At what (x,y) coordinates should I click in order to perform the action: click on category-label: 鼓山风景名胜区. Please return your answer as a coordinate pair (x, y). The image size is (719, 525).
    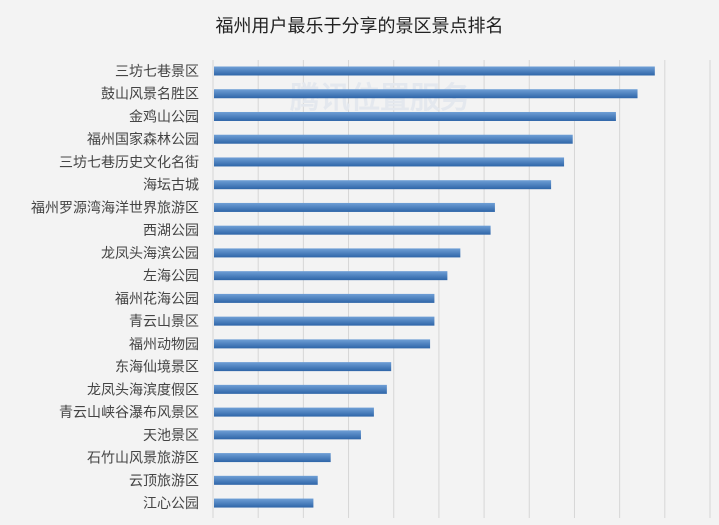
    Looking at the image, I should click on (150, 95).